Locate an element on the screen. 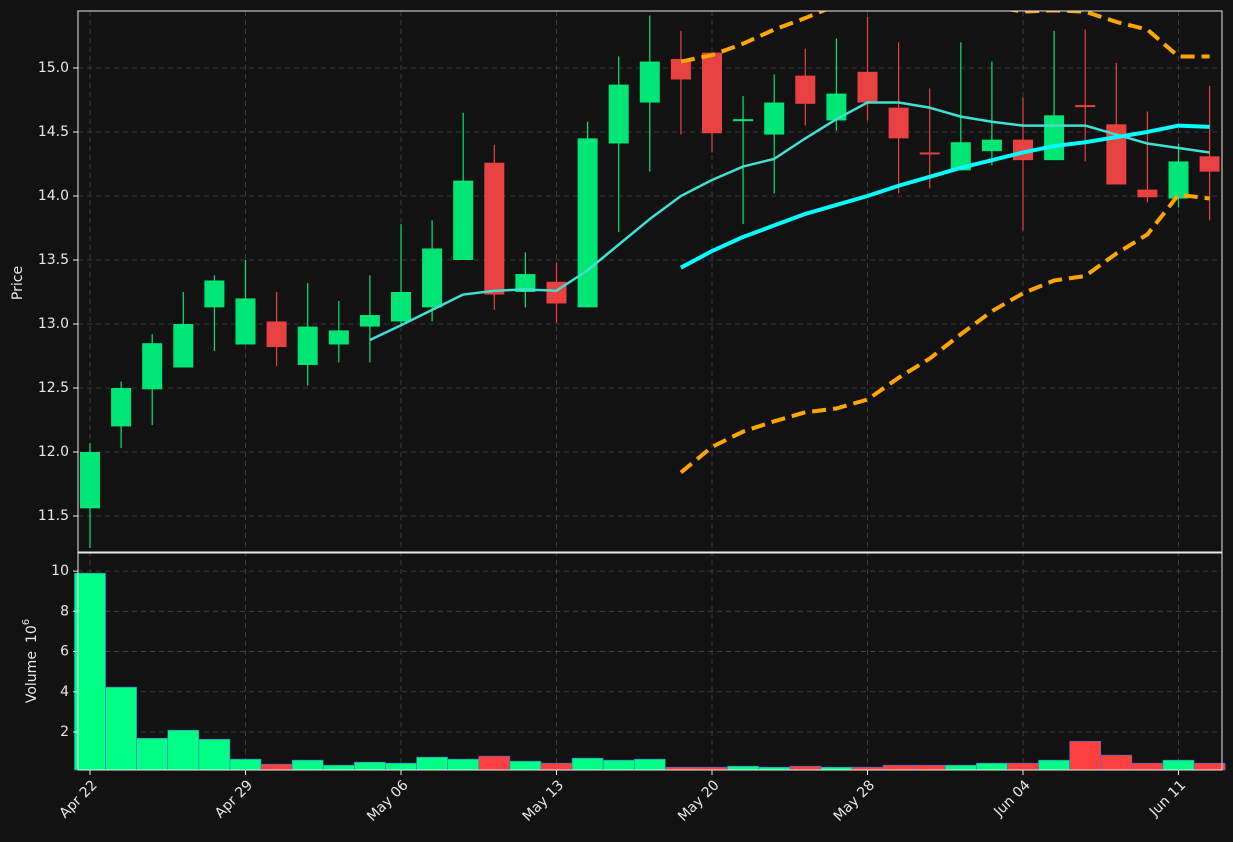 The height and width of the screenshot is (842, 1233). volume-axis-label: Volume 106 is located at coordinates (30, 661).